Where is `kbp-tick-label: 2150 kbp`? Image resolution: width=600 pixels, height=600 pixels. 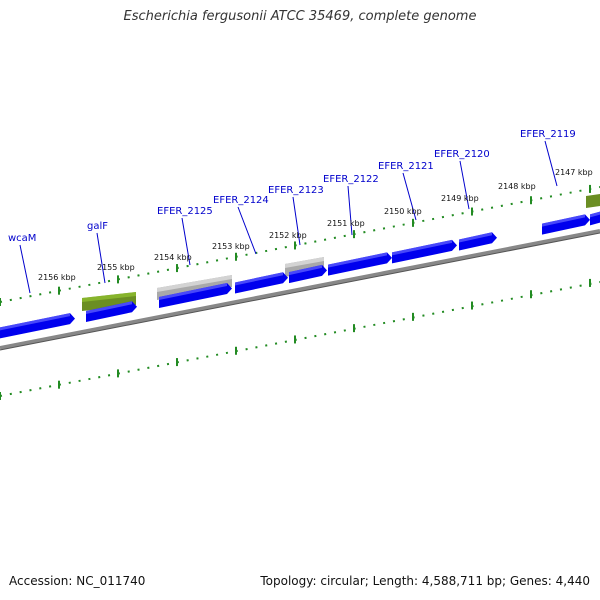 kbp-tick-label: 2150 kbp is located at coordinates (403, 211).